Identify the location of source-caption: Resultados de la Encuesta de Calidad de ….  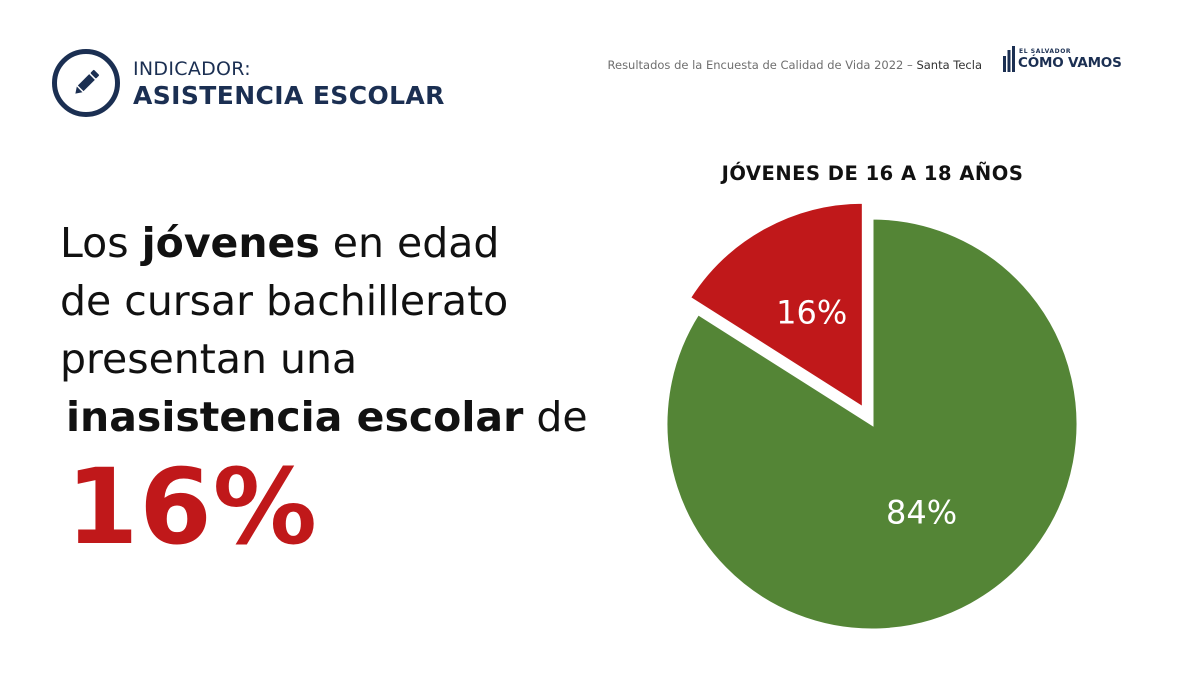
(795, 65).